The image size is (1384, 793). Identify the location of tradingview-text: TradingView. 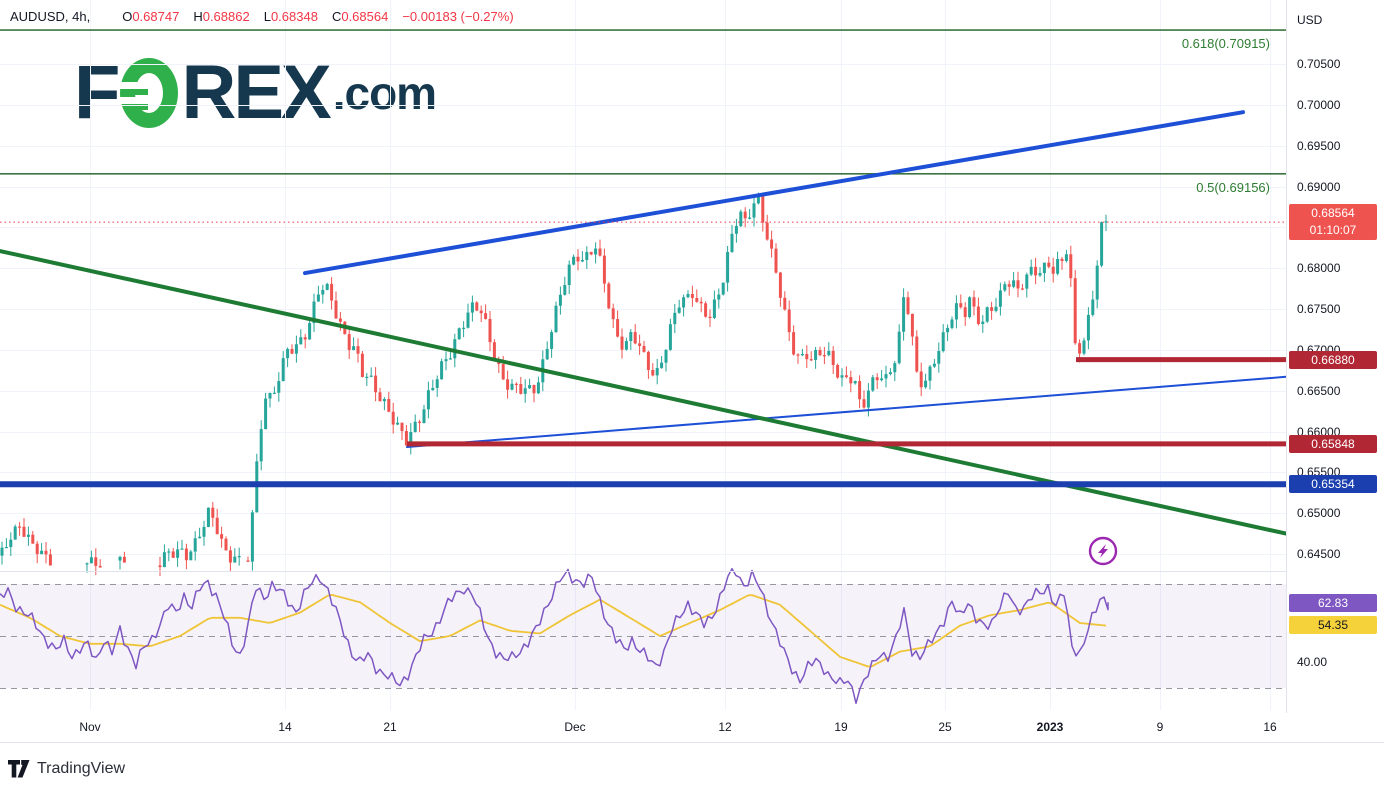
(81, 768).